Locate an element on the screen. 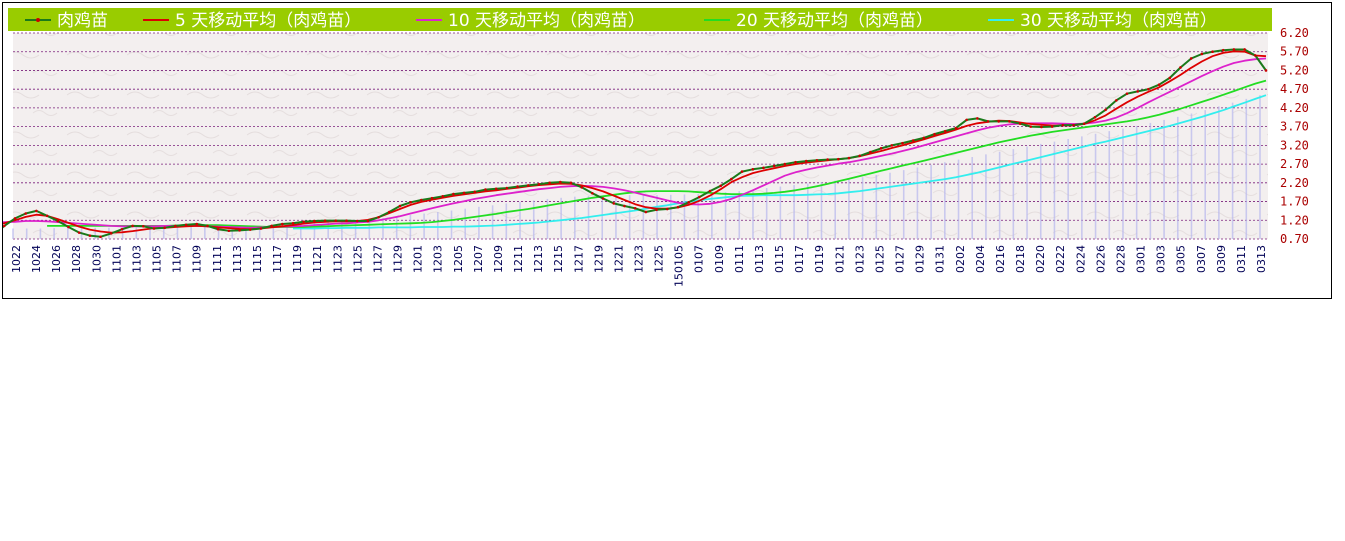 The height and width of the screenshot is (541, 1345). x-tick-label: 0123 is located at coordinates (859, 259).